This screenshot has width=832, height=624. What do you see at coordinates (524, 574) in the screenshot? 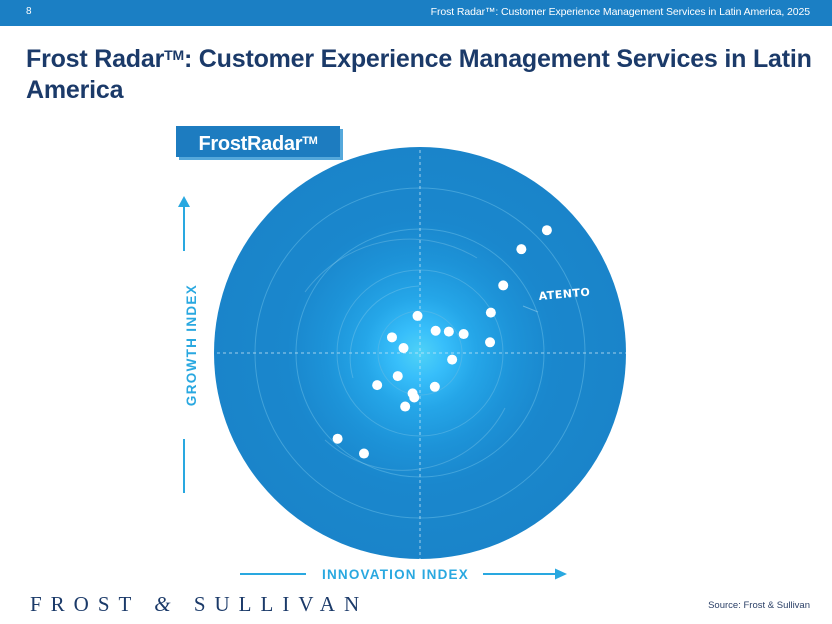
I see `innovation-axis-arrow-right-icon` at bounding box center [524, 574].